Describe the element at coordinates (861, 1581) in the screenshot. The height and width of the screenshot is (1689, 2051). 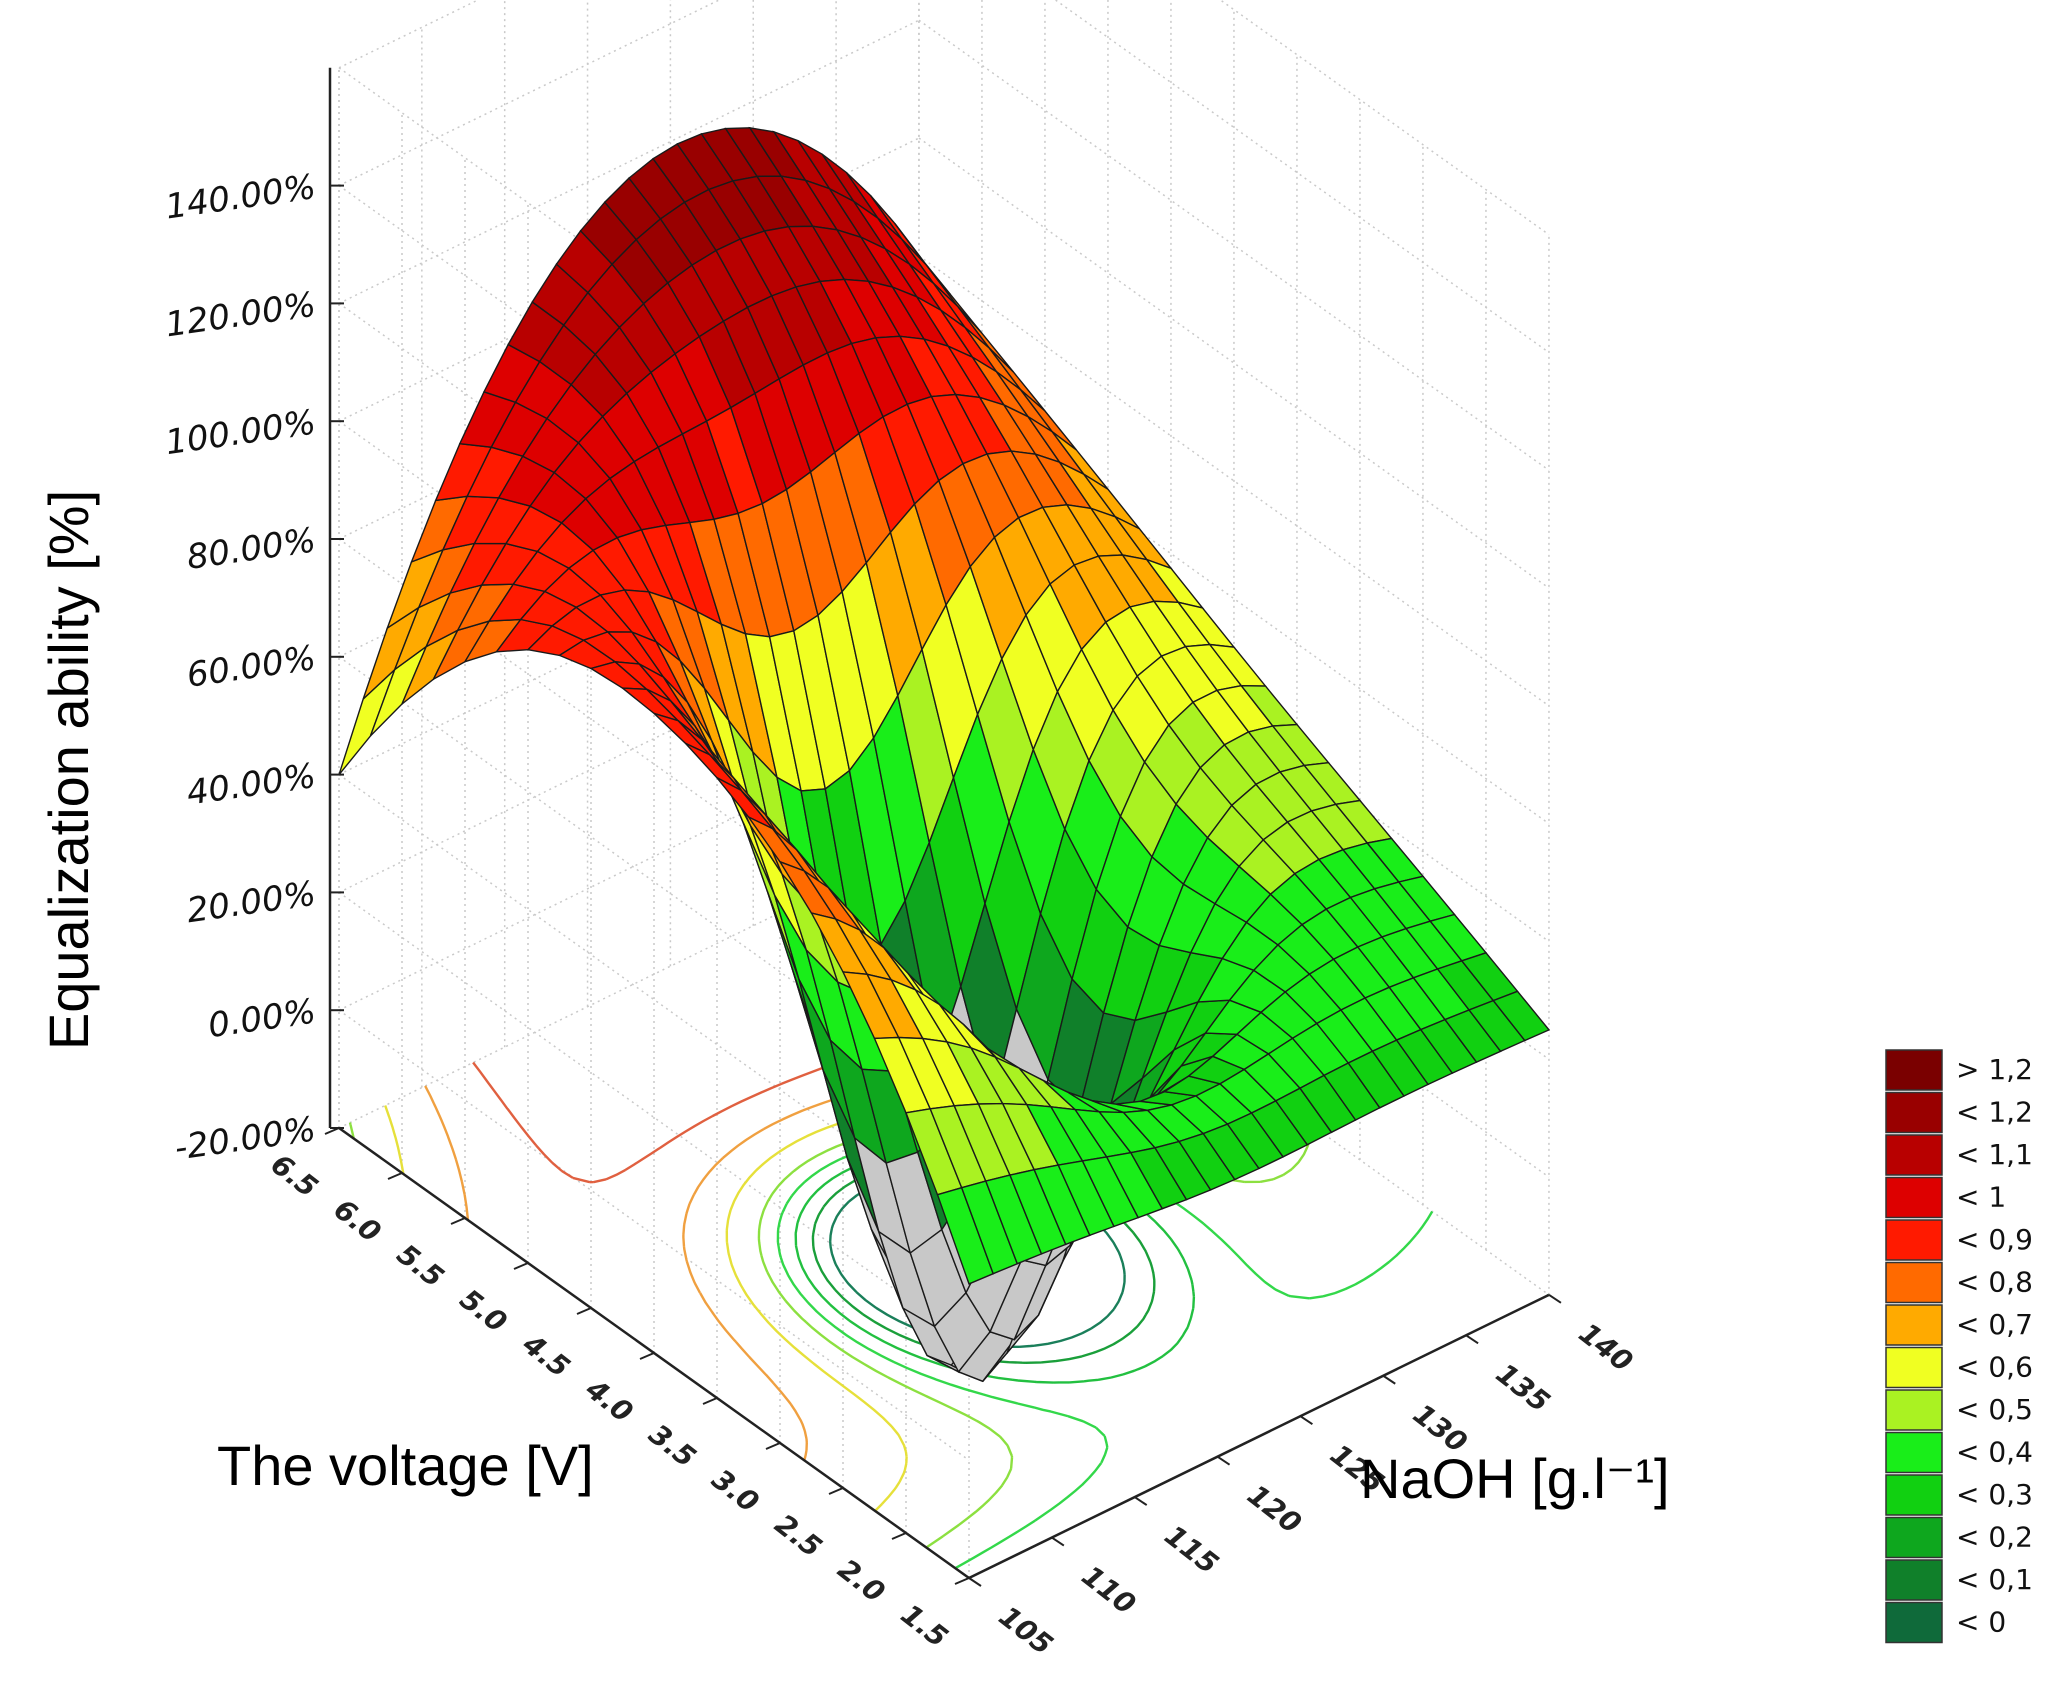
I see `voltage-tick-label: 2.0` at that location.